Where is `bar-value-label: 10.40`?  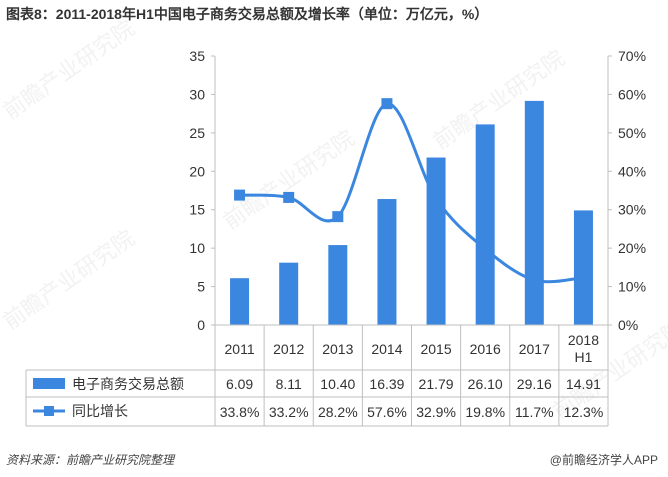 bar-value-label: 10.40 is located at coordinates (337, 384).